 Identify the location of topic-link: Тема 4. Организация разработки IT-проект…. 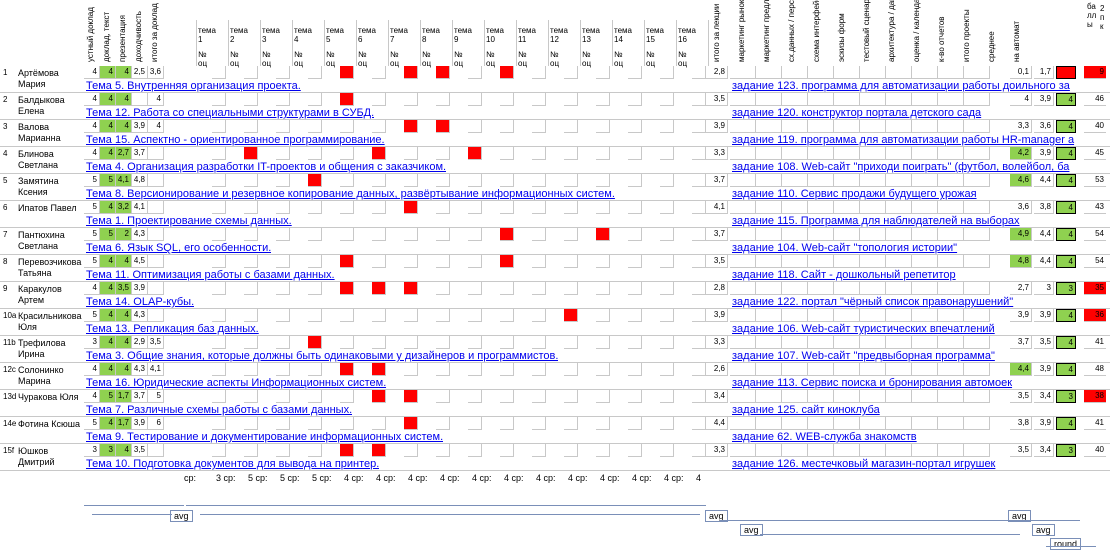
(266, 167).